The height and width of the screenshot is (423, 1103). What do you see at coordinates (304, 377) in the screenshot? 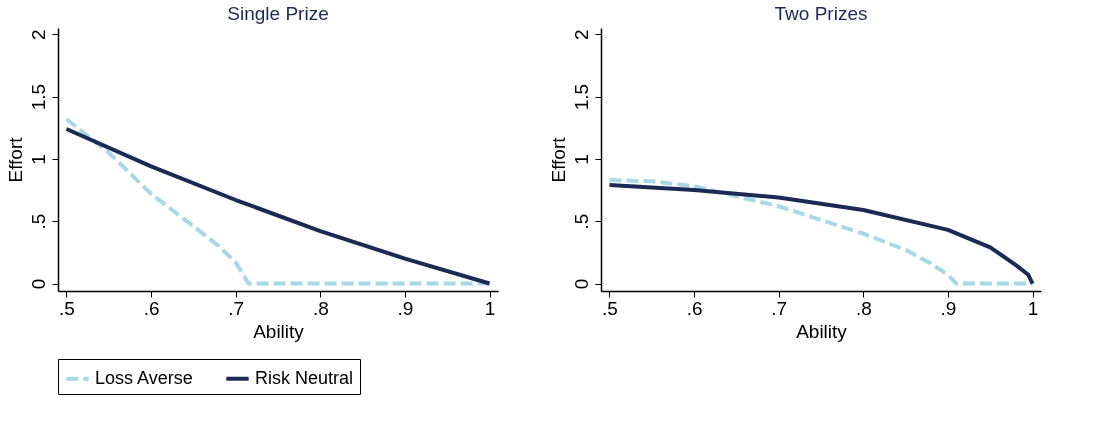
I see `legend-label: Risk Neutral` at bounding box center [304, 377].